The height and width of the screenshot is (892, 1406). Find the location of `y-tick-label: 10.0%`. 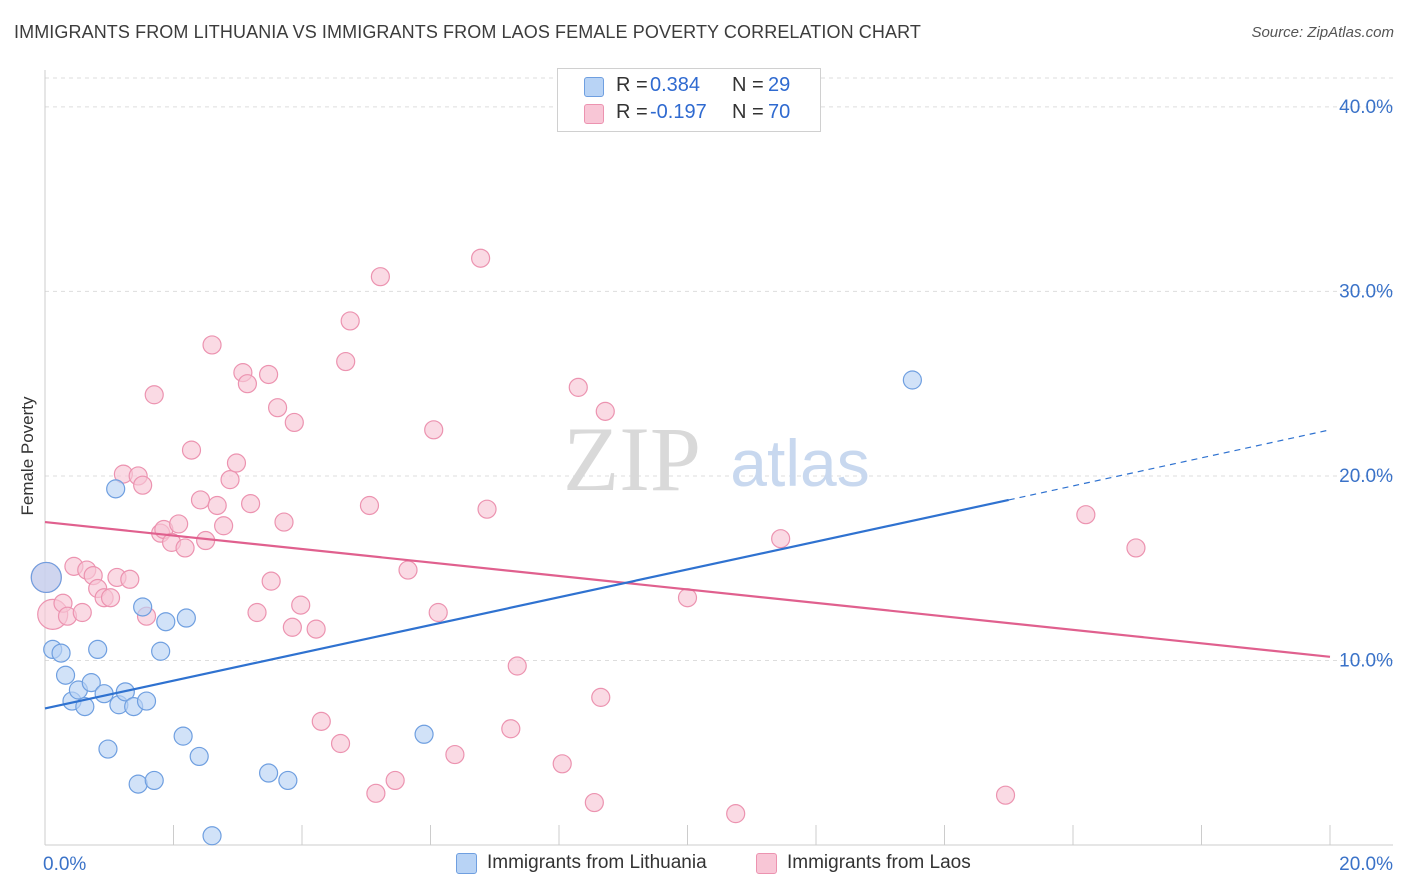

y-tick-label: 10.0% is located at coordinates (1366, 660).